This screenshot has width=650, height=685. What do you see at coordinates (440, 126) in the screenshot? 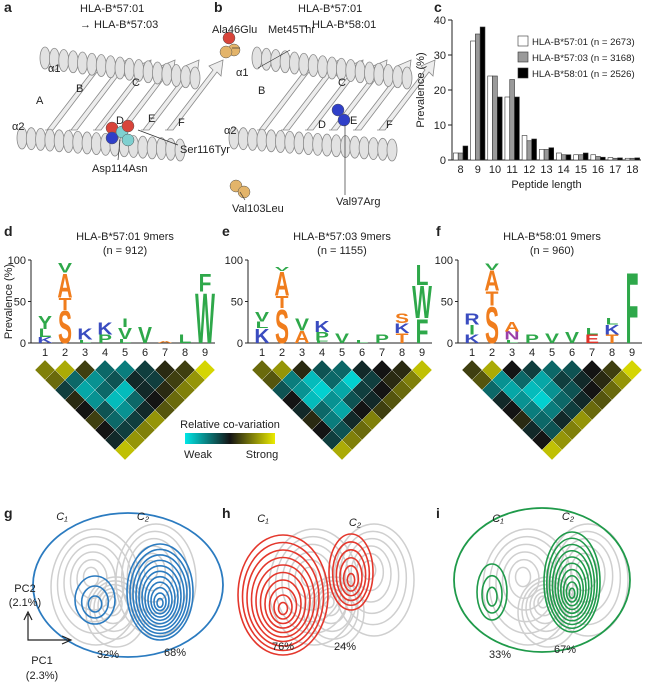
I see `y-tick-label: 10` at bounding box center [440, 126].